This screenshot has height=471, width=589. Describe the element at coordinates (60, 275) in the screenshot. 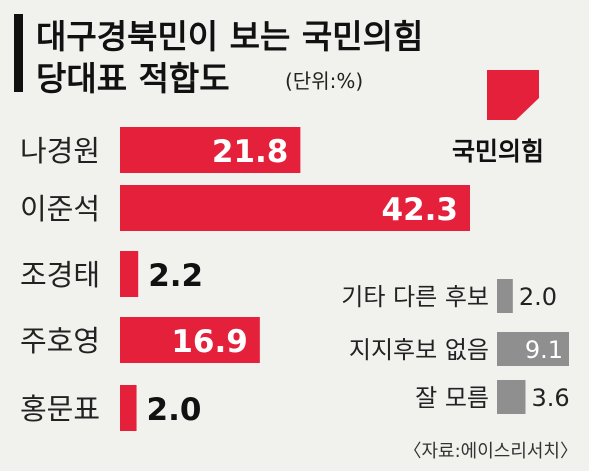

I see `category-label: 조경태` at that location.